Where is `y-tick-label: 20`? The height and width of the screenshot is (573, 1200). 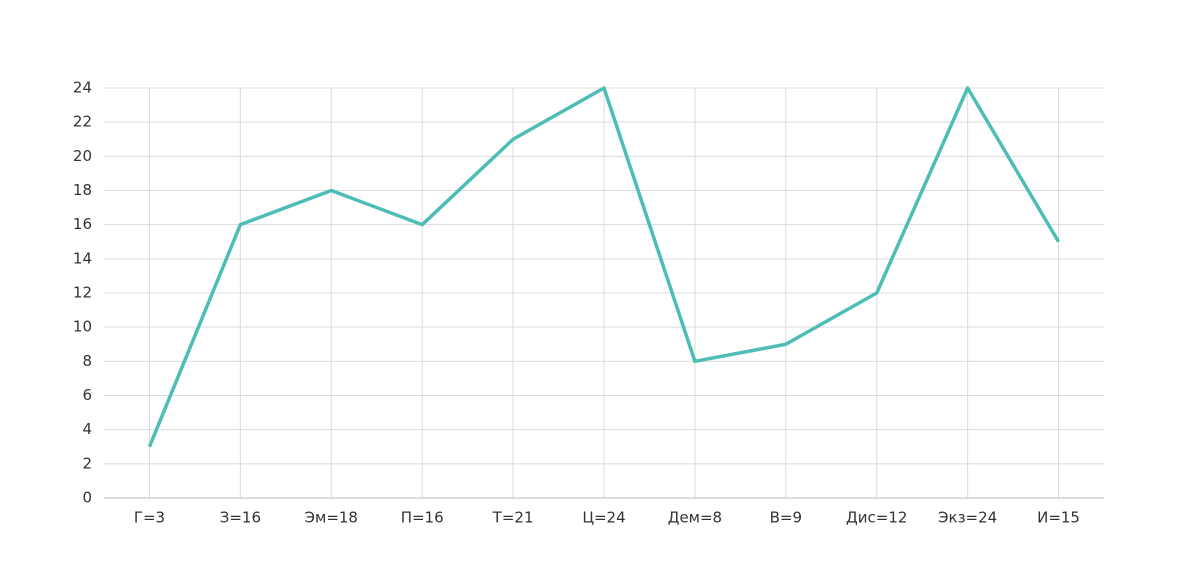 y-tick-label: 20 is located at coordinates (82, 156).